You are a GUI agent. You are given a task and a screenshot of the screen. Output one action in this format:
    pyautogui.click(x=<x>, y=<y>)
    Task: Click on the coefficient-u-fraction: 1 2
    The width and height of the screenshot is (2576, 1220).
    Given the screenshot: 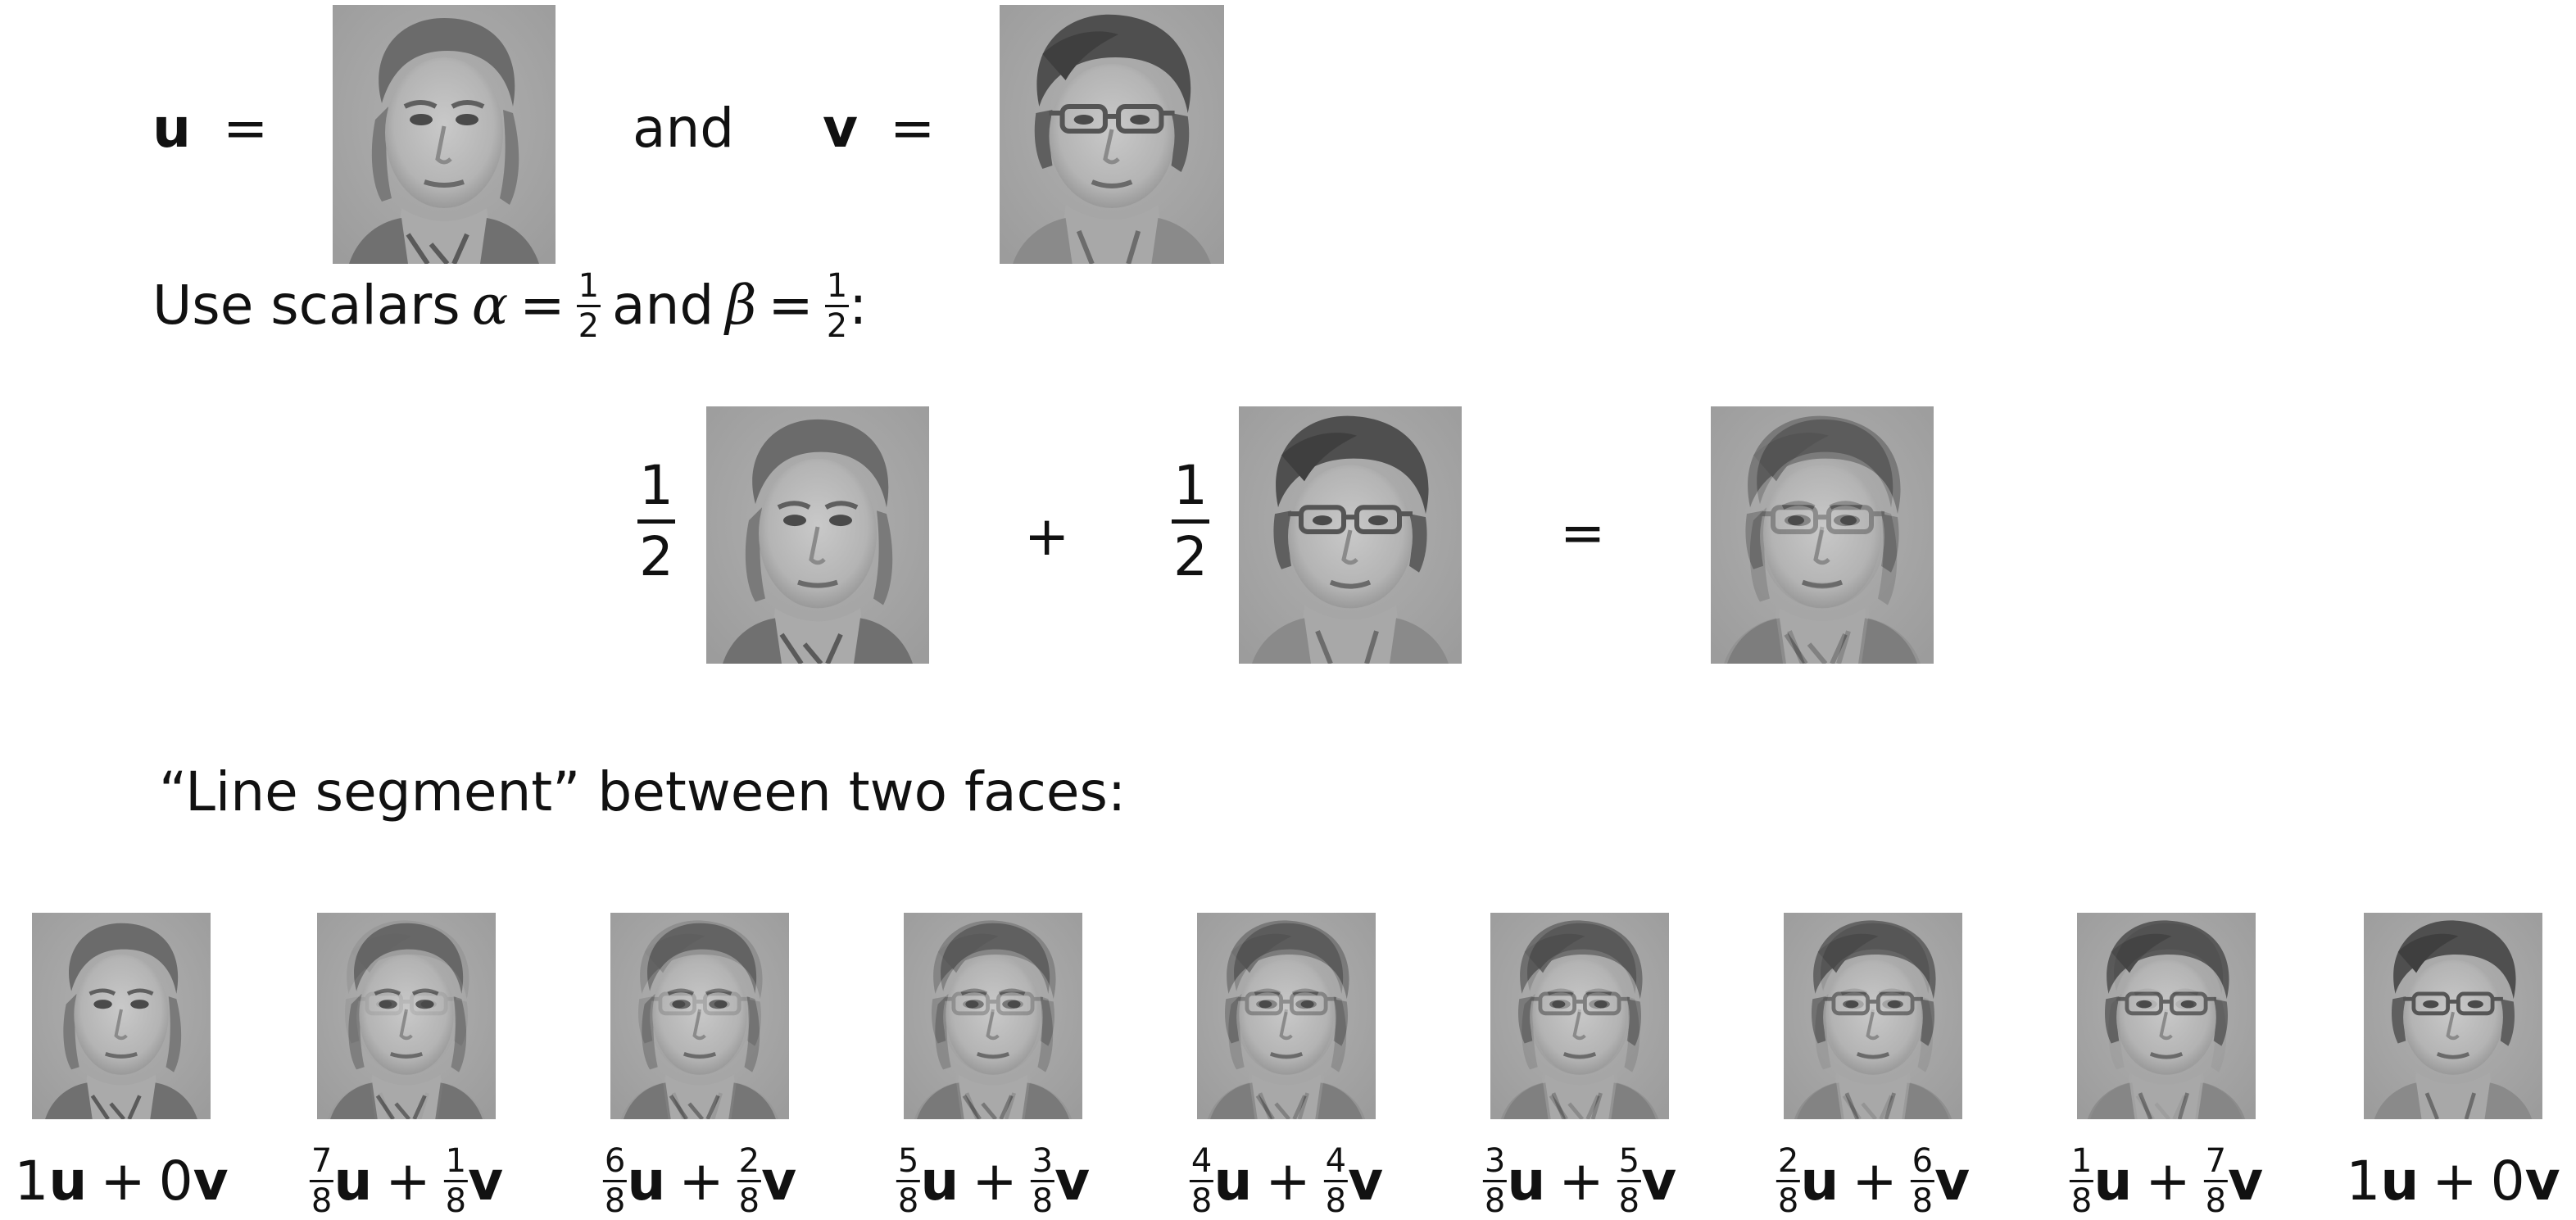 What is the action you would take?
    pyautogui.click(x=656, y=521)
    